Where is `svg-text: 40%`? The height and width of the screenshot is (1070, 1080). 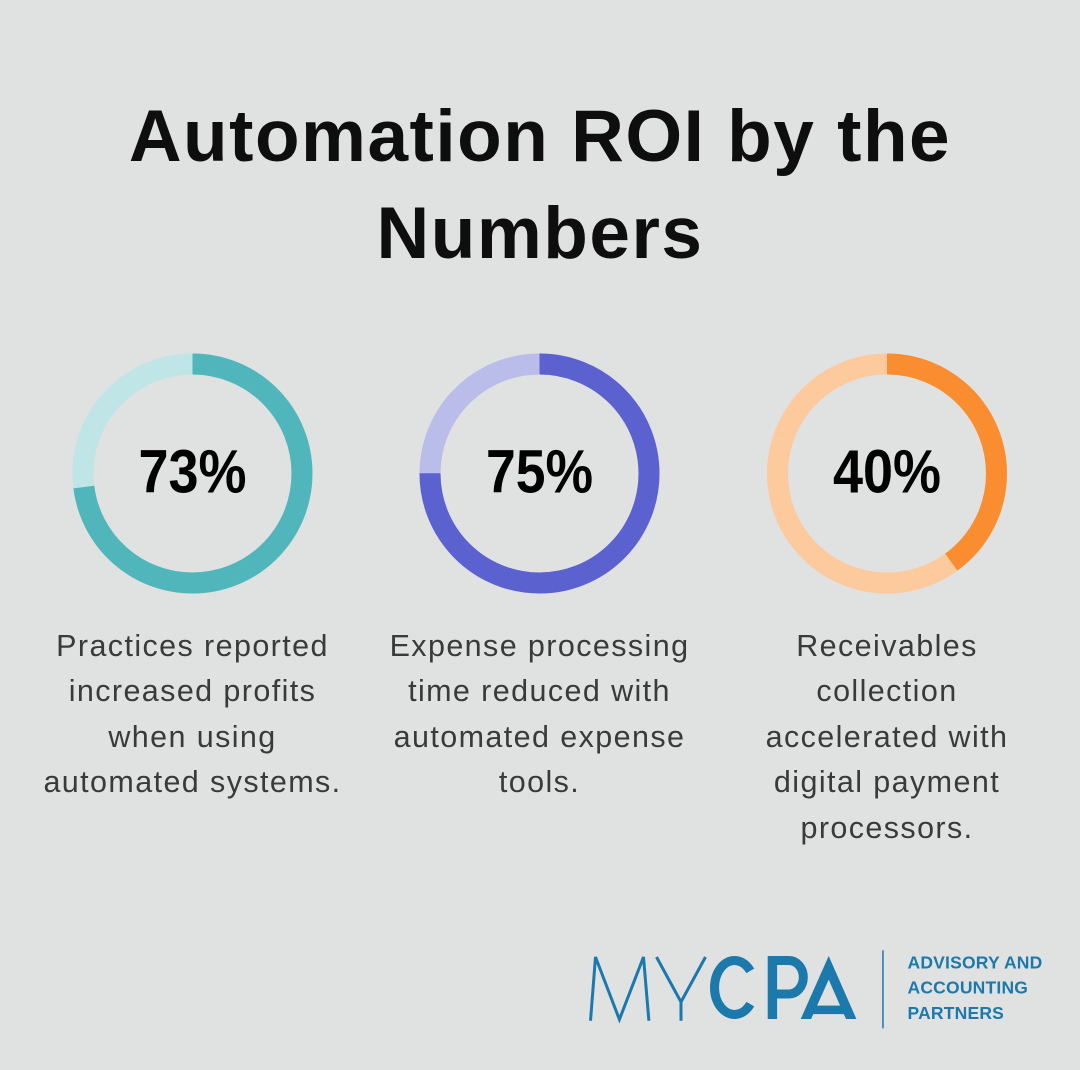 svg-text: 40% is located at coordinates (887, 472).